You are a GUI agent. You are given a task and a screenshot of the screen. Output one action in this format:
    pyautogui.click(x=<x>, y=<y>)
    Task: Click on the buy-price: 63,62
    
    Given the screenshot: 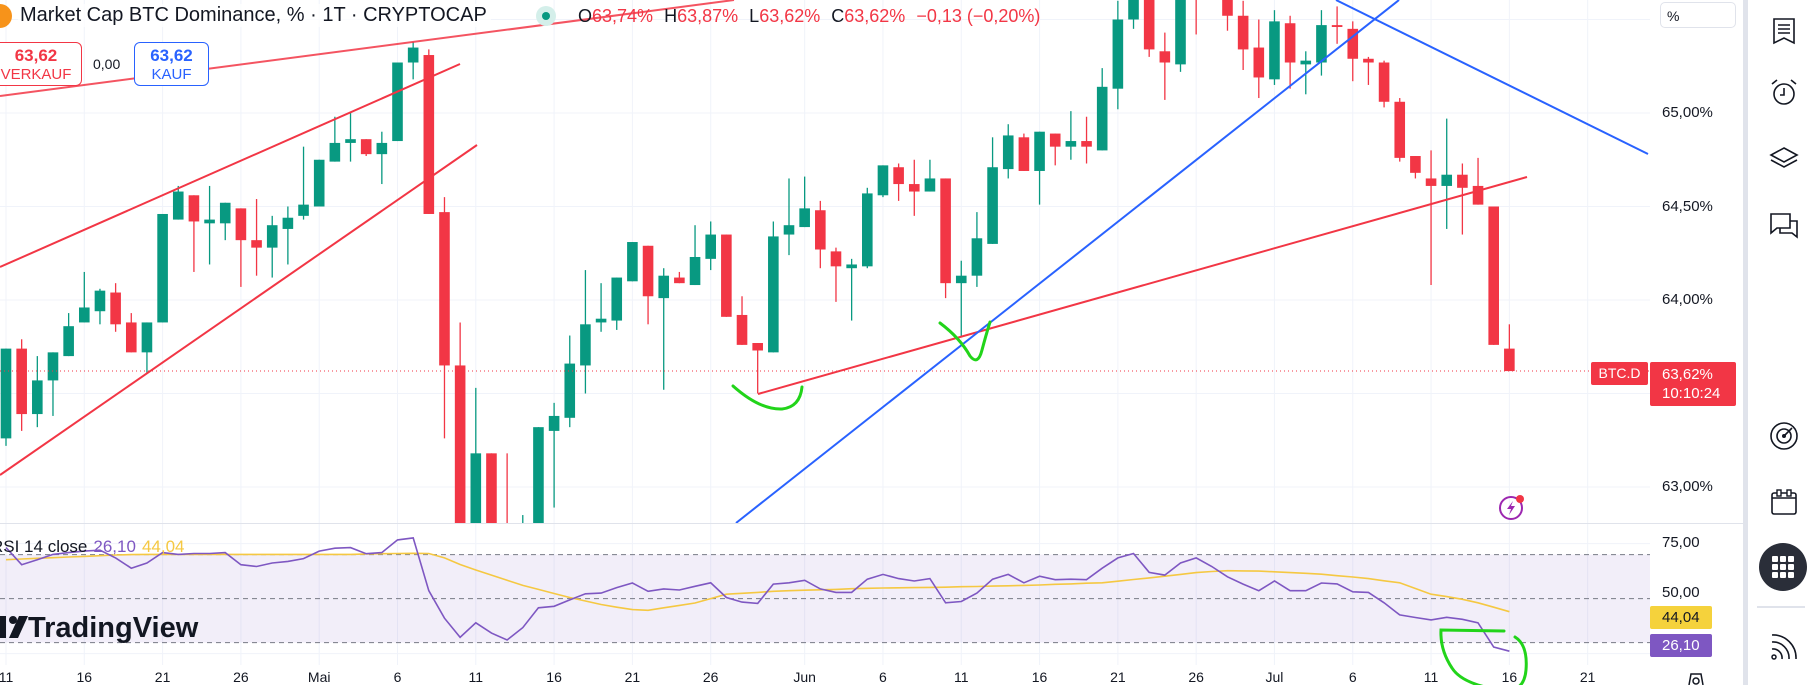 What is the action you would take?
    pyautogui.click(x=171, y=55)
    